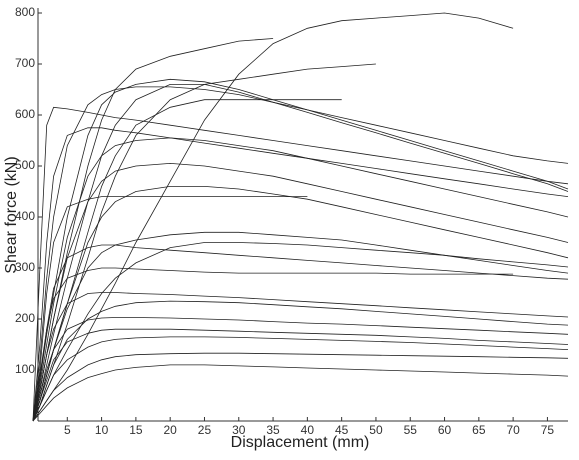 This screenshot has width=579, height=460. What do you see at coordinates (548, 430) in the screenshot?
I see `x-tick-label: 75` at bounding box center [548, 430].